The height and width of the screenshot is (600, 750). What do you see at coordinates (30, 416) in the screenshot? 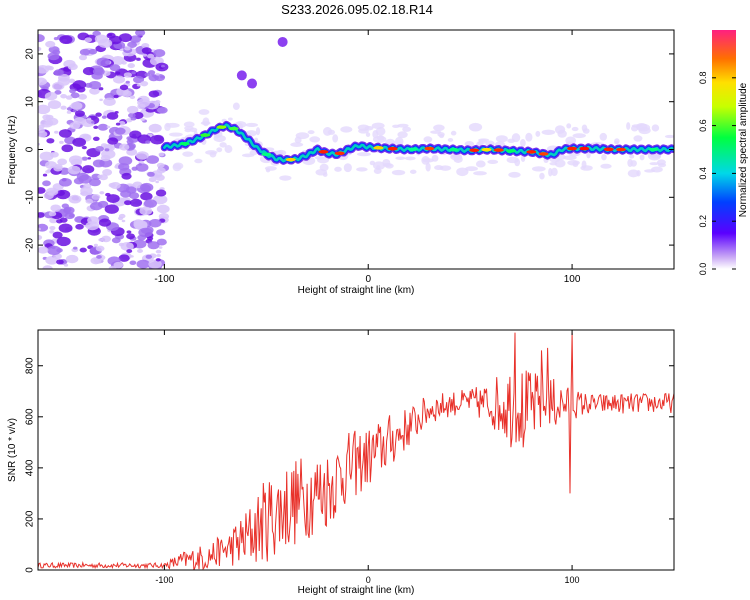
I see `y-tick-label: 600` at bounding box center [30, 416].